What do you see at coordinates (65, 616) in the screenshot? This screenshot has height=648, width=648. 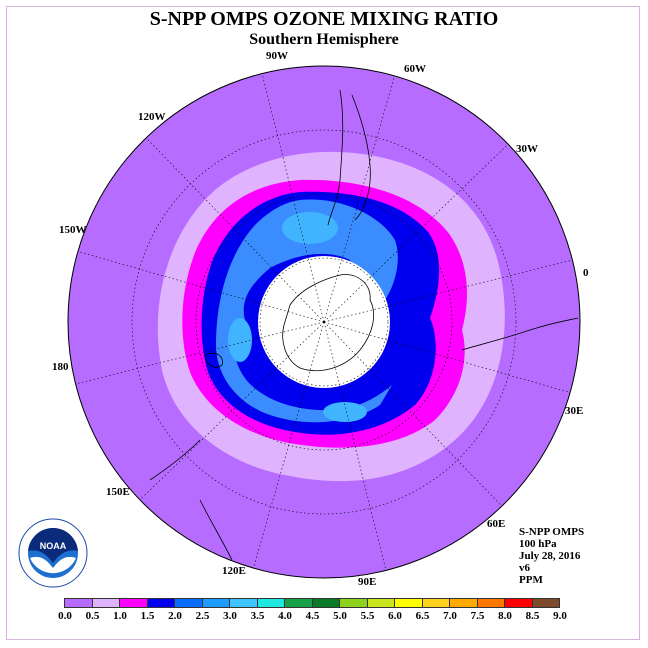 I see `colorbar-tick-label: 0.0` at bounding box center [65, 616].